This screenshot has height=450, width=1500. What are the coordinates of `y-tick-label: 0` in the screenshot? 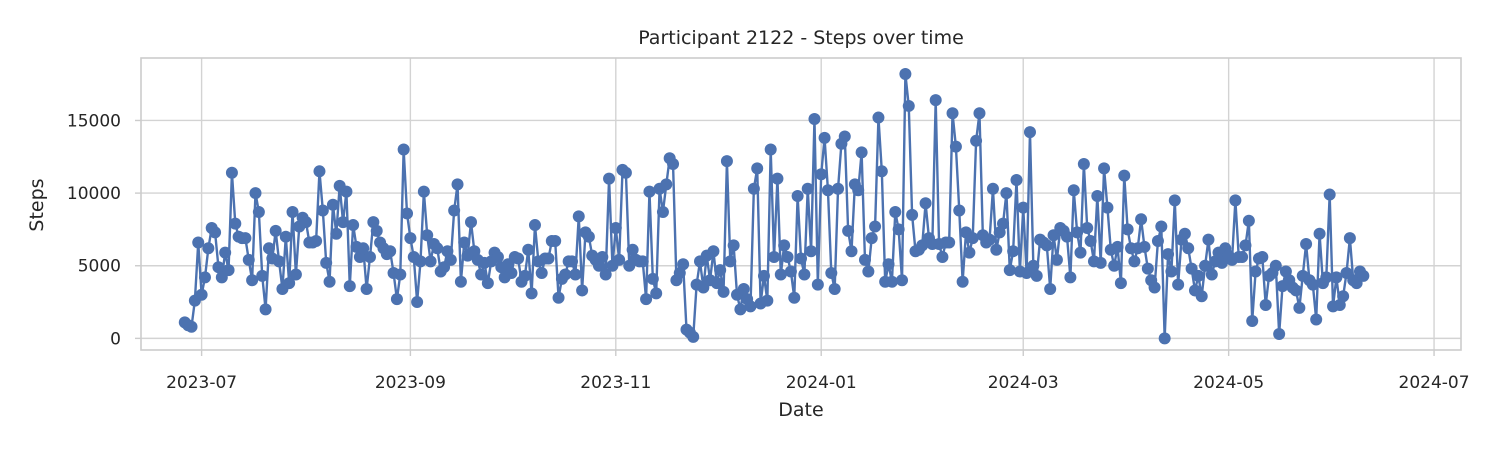 It's located at (115, 339).